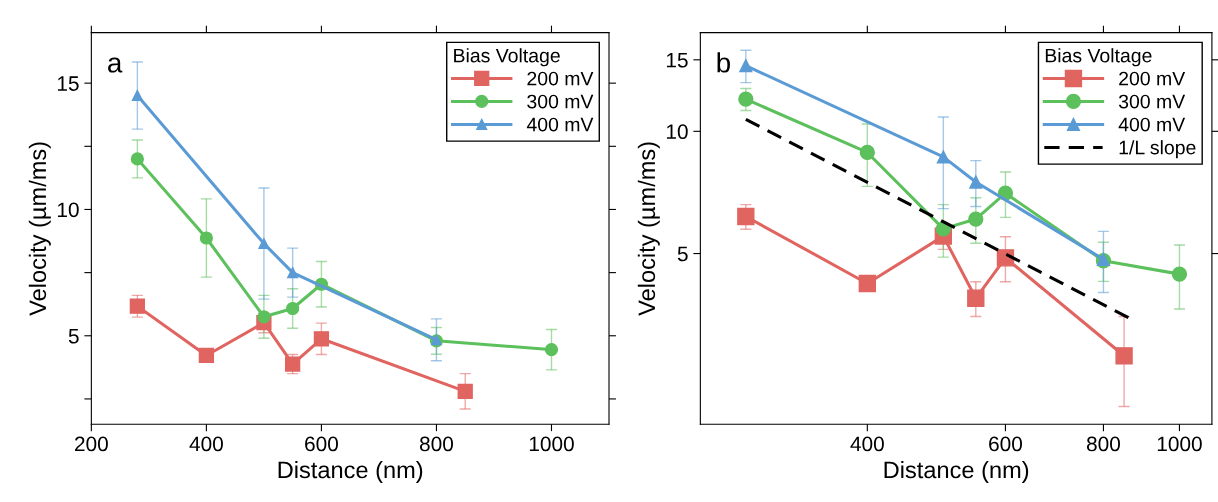  Describe the element at coordinates (723, 62) in the screenshot. I see `annotation: b` at that location.